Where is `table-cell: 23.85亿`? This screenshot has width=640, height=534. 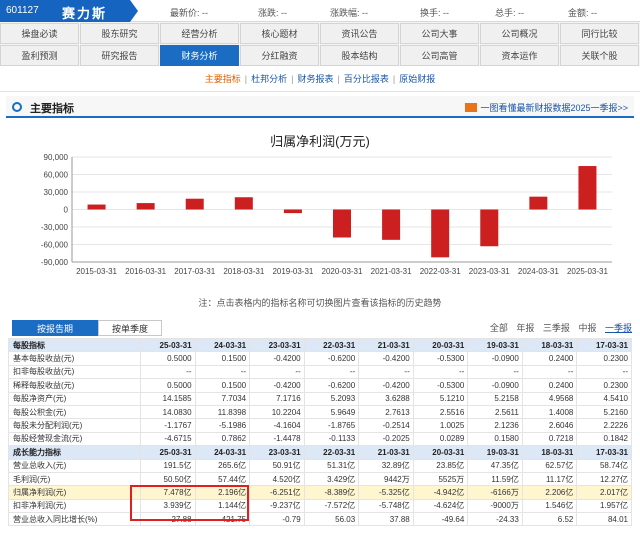 table-cell: 23.85亿 is located at coordinates (440, 465).